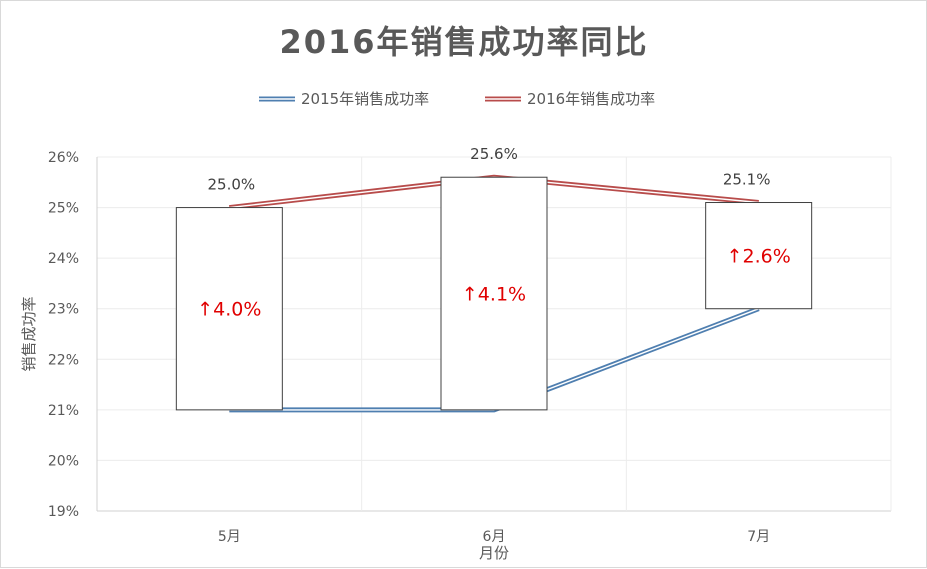 Image resolution: width=927 pixels, height=569 pixels. I want to click on difference-label: ↑4.1%, so click(494, 295).